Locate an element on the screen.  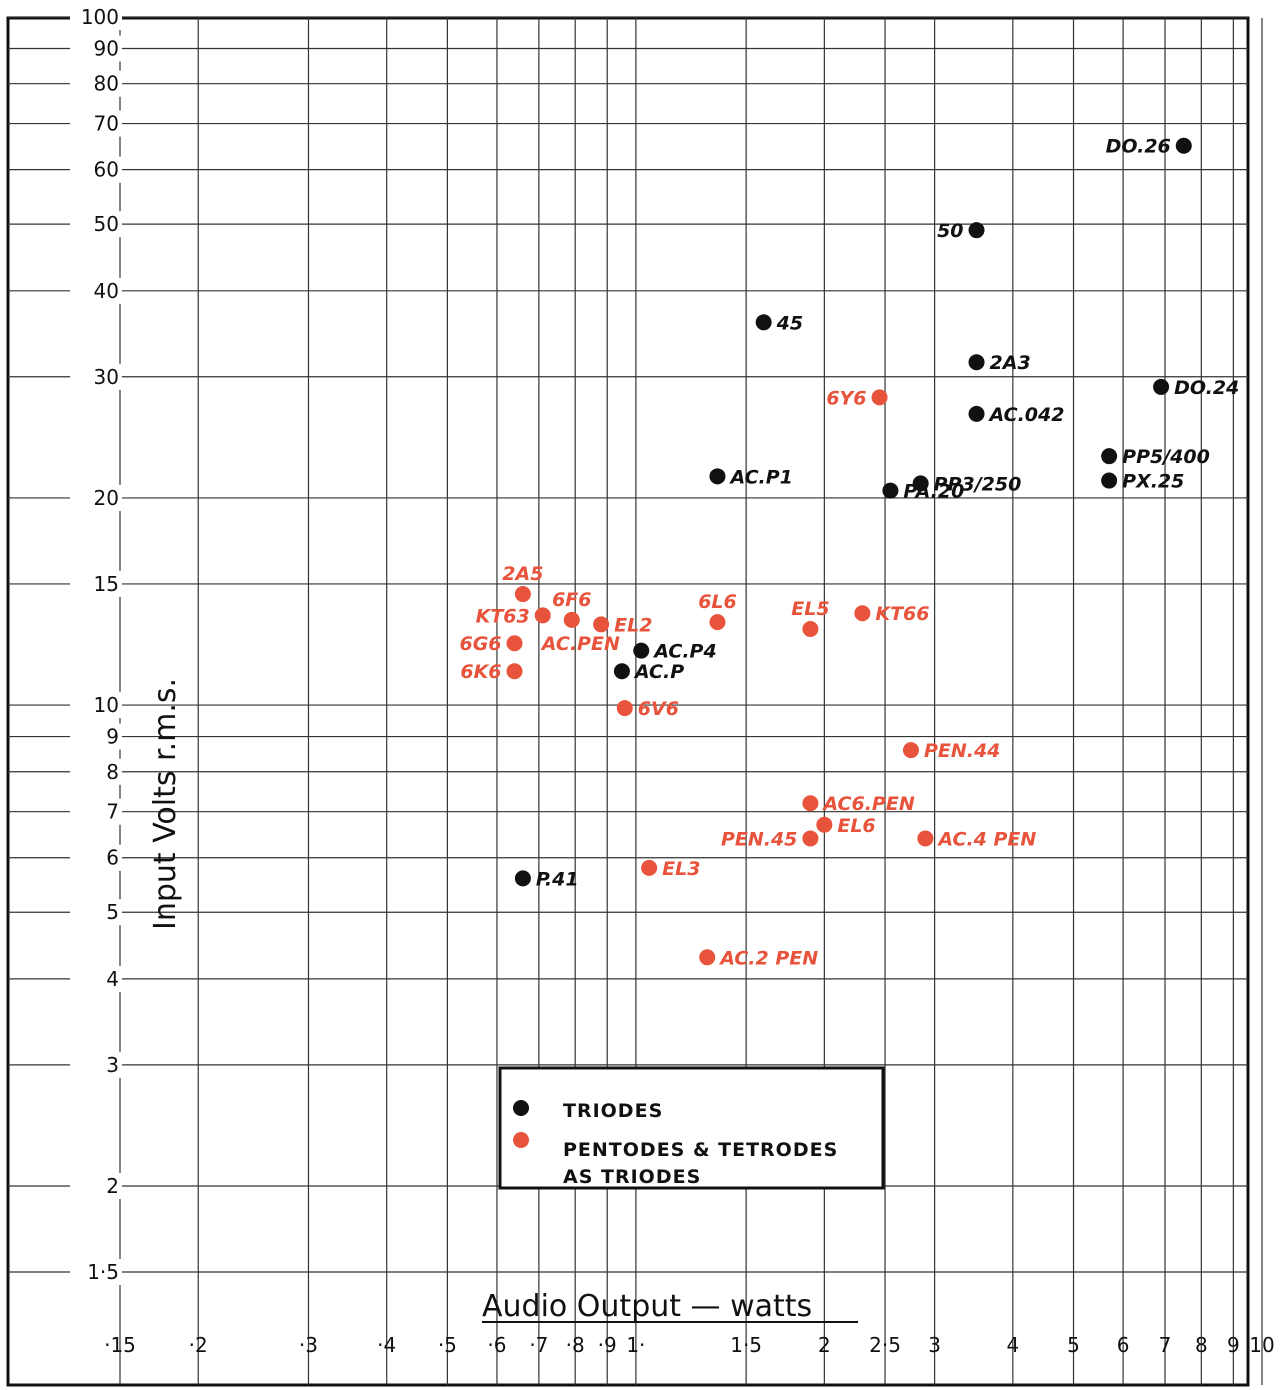
data-point-label: EL5 is located at coordinates (810, 609).